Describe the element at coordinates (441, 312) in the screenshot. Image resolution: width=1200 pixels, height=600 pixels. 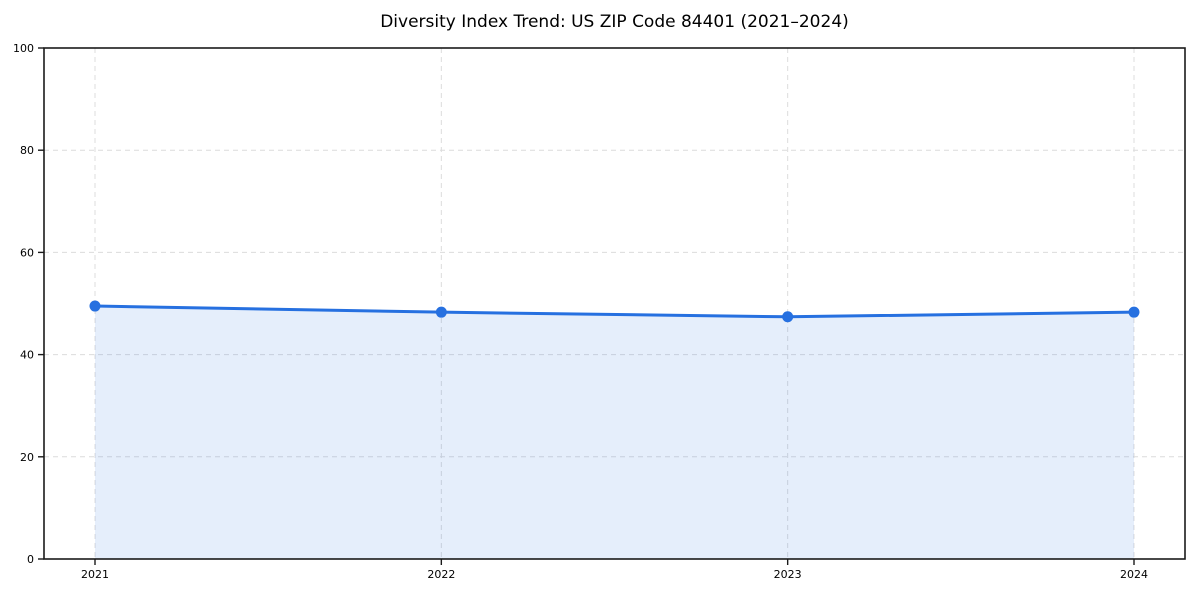
I see `data-point-2022` at that location.